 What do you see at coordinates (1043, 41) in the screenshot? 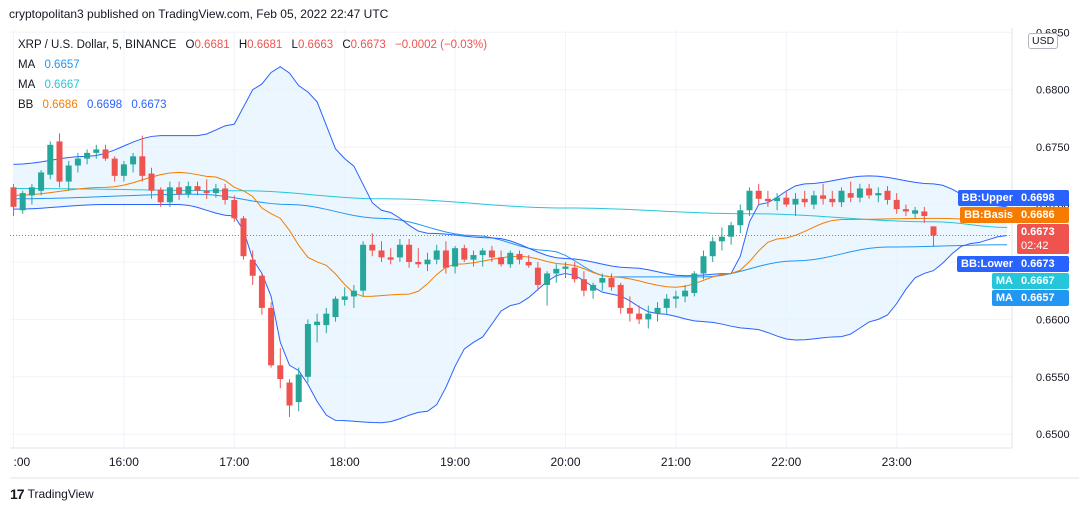
I see `currency-badge: USD` at bounding box center [1043, 41].